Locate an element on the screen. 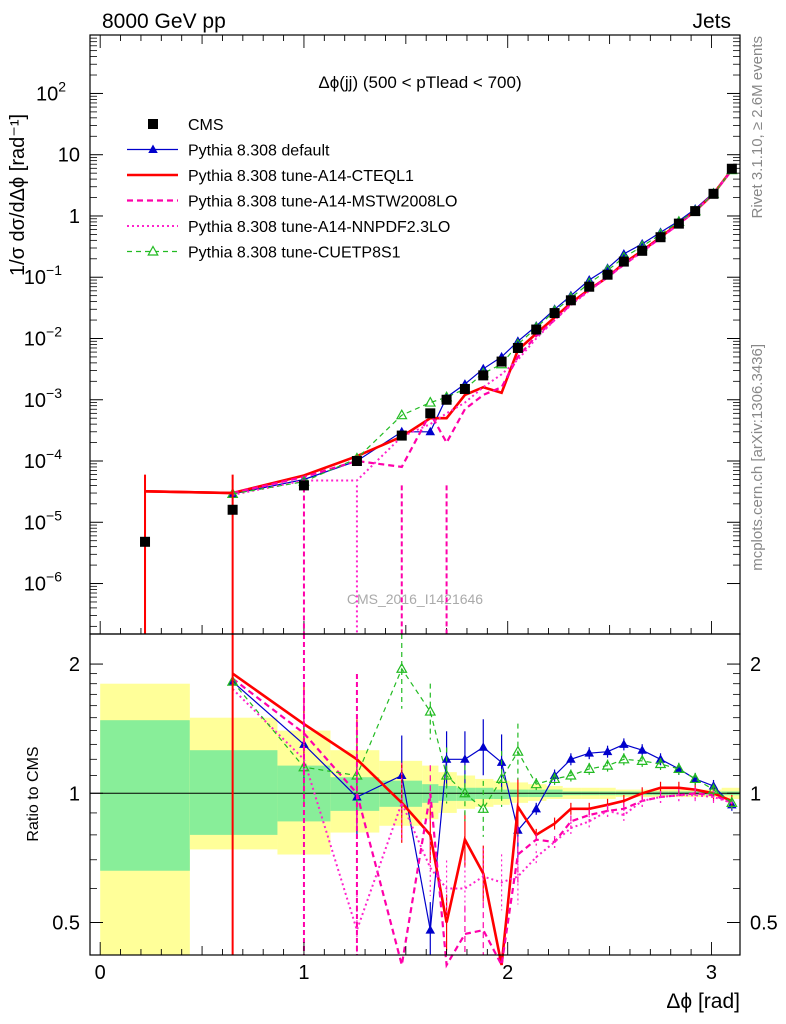  x-tick-label: 0 is located at coordinates (100, 973).